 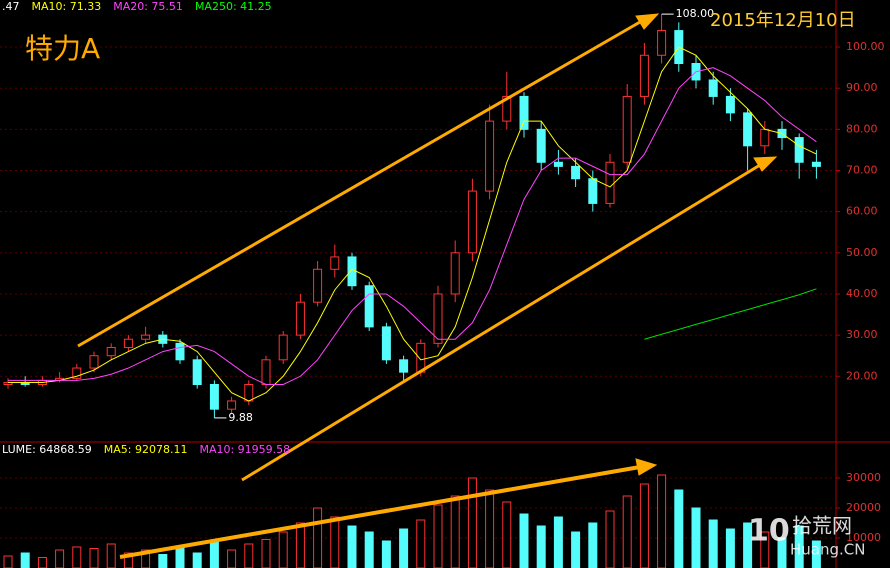 What do you see at coordinates (11, 6) in the screenshot?
I see `legend-entry: .47` at bounding box center [11, 6].